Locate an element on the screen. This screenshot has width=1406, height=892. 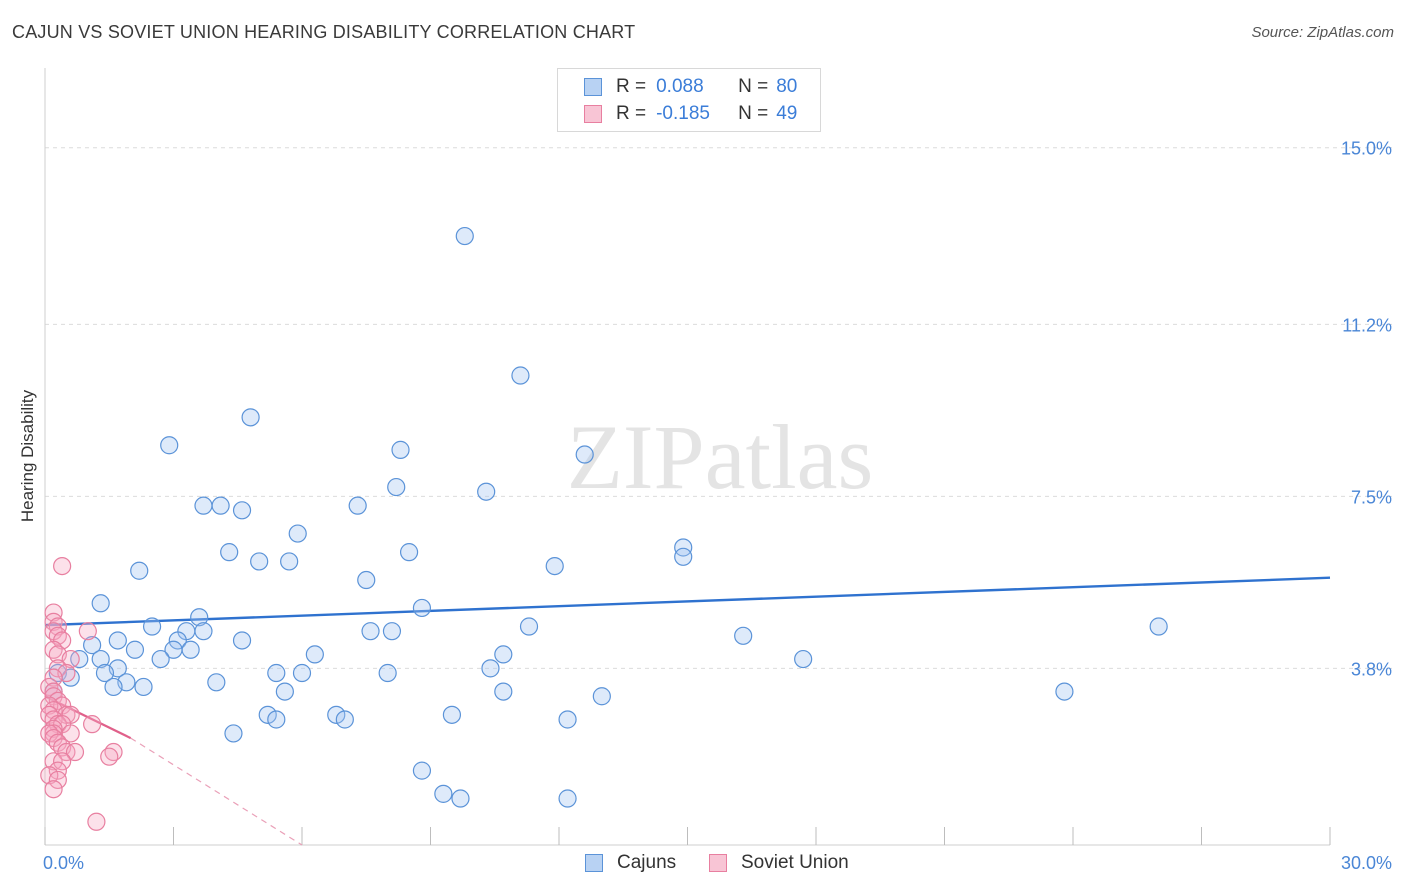
legend-row-cajuns: R = 0.088 N = 80 is located at coordinates (690, 87).